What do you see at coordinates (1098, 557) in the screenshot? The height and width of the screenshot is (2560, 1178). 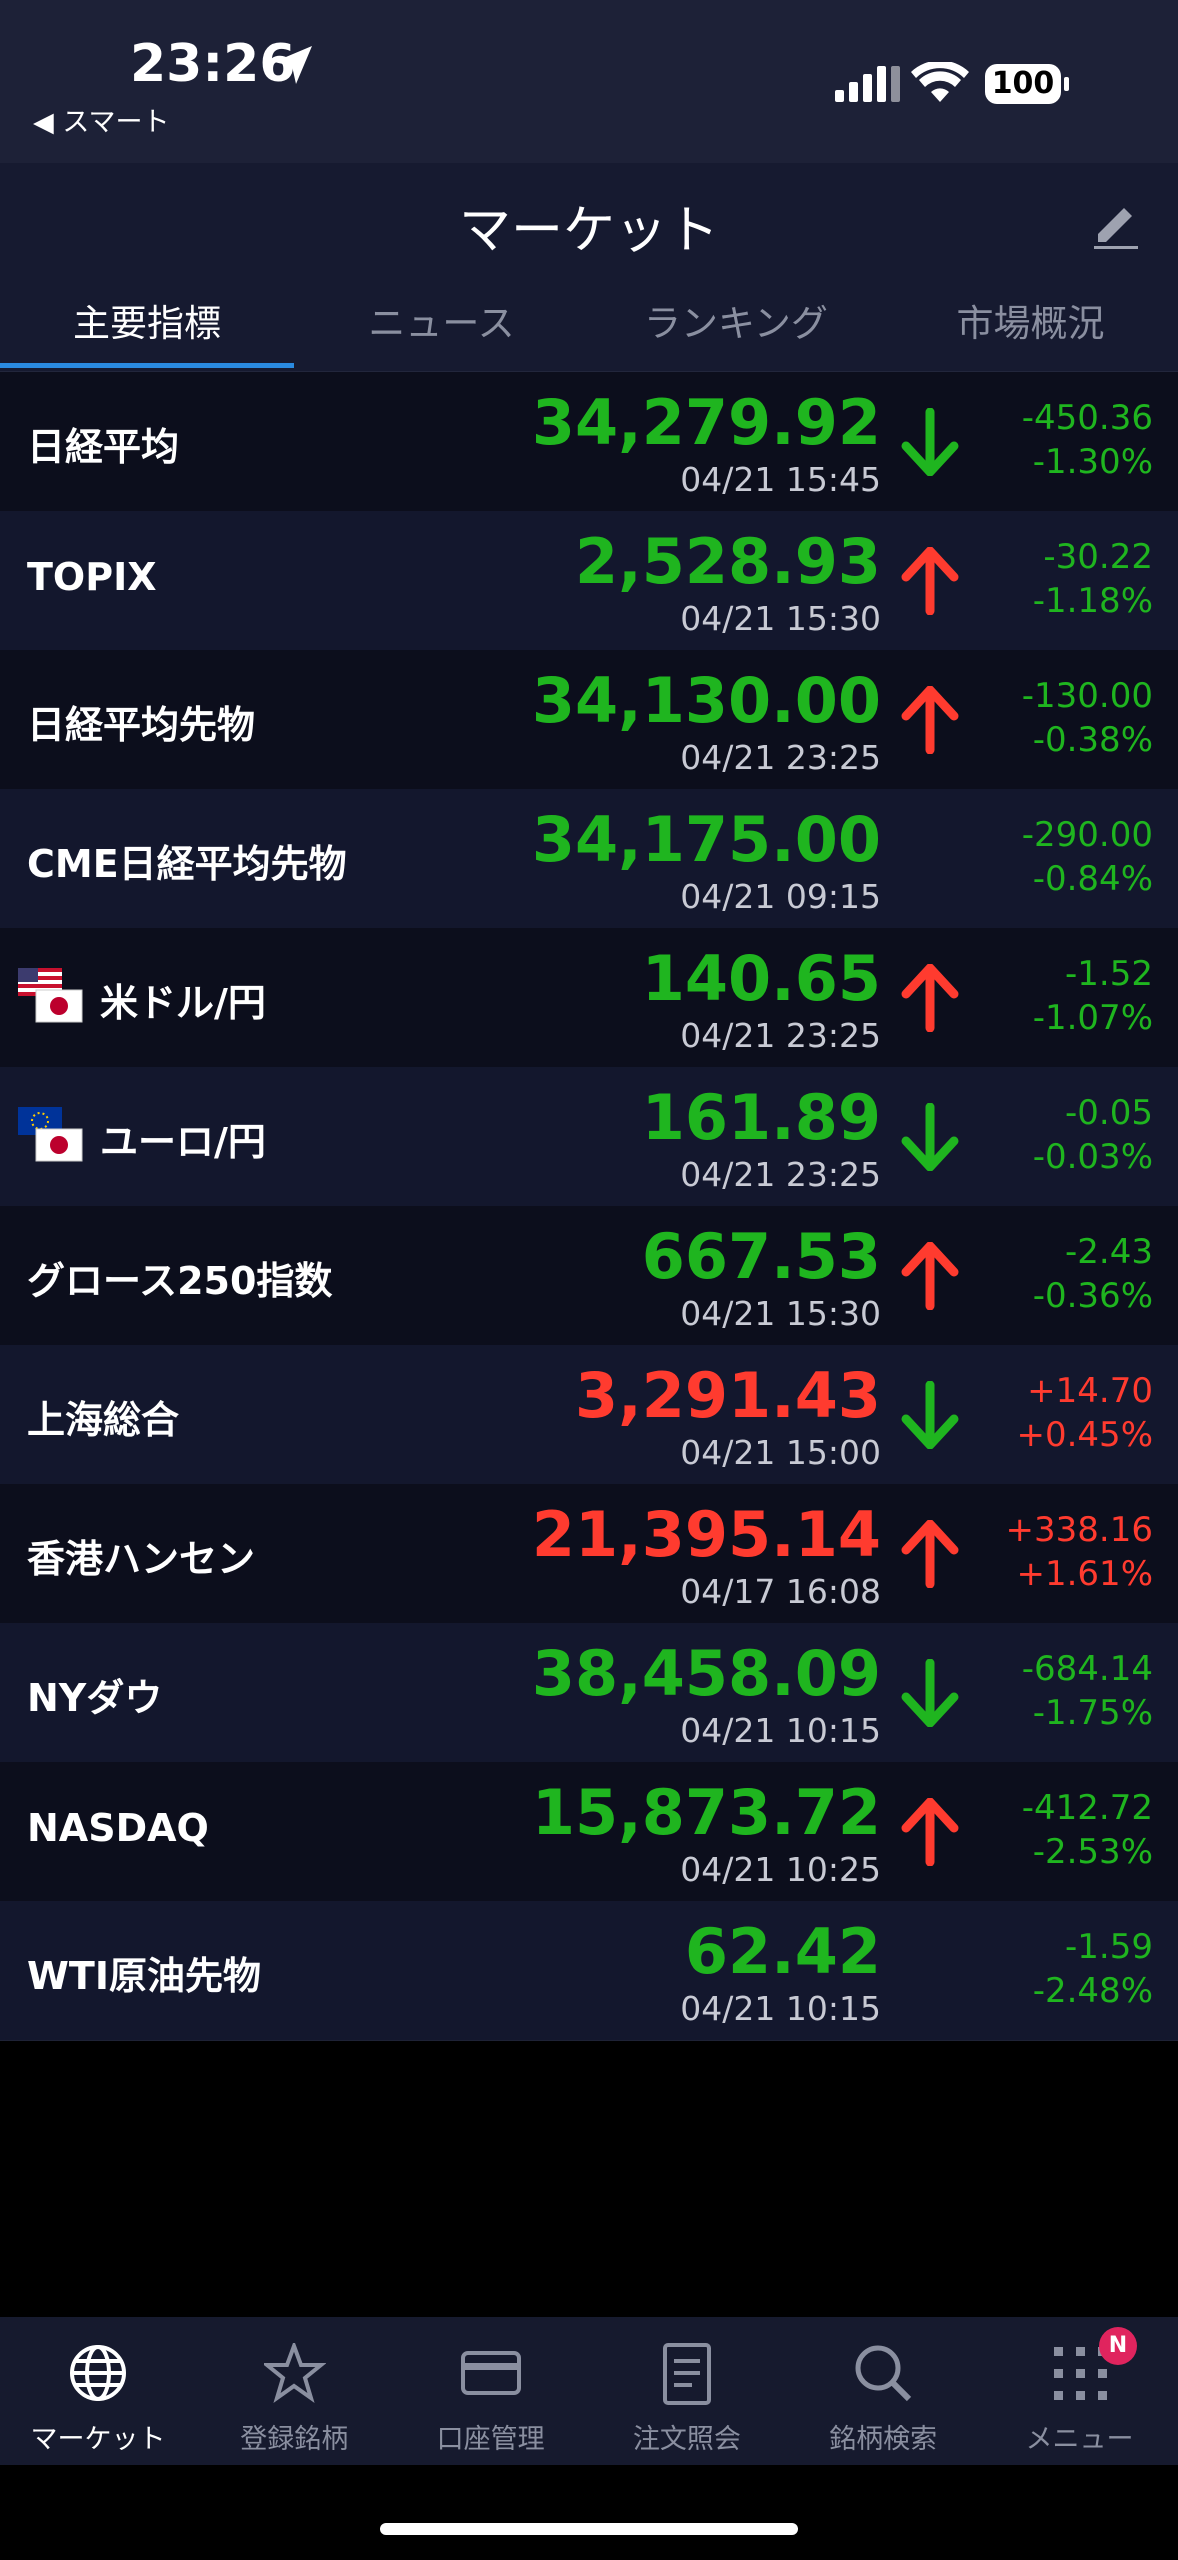 I see `change: -30.22` at bounding box center [1098, 557].